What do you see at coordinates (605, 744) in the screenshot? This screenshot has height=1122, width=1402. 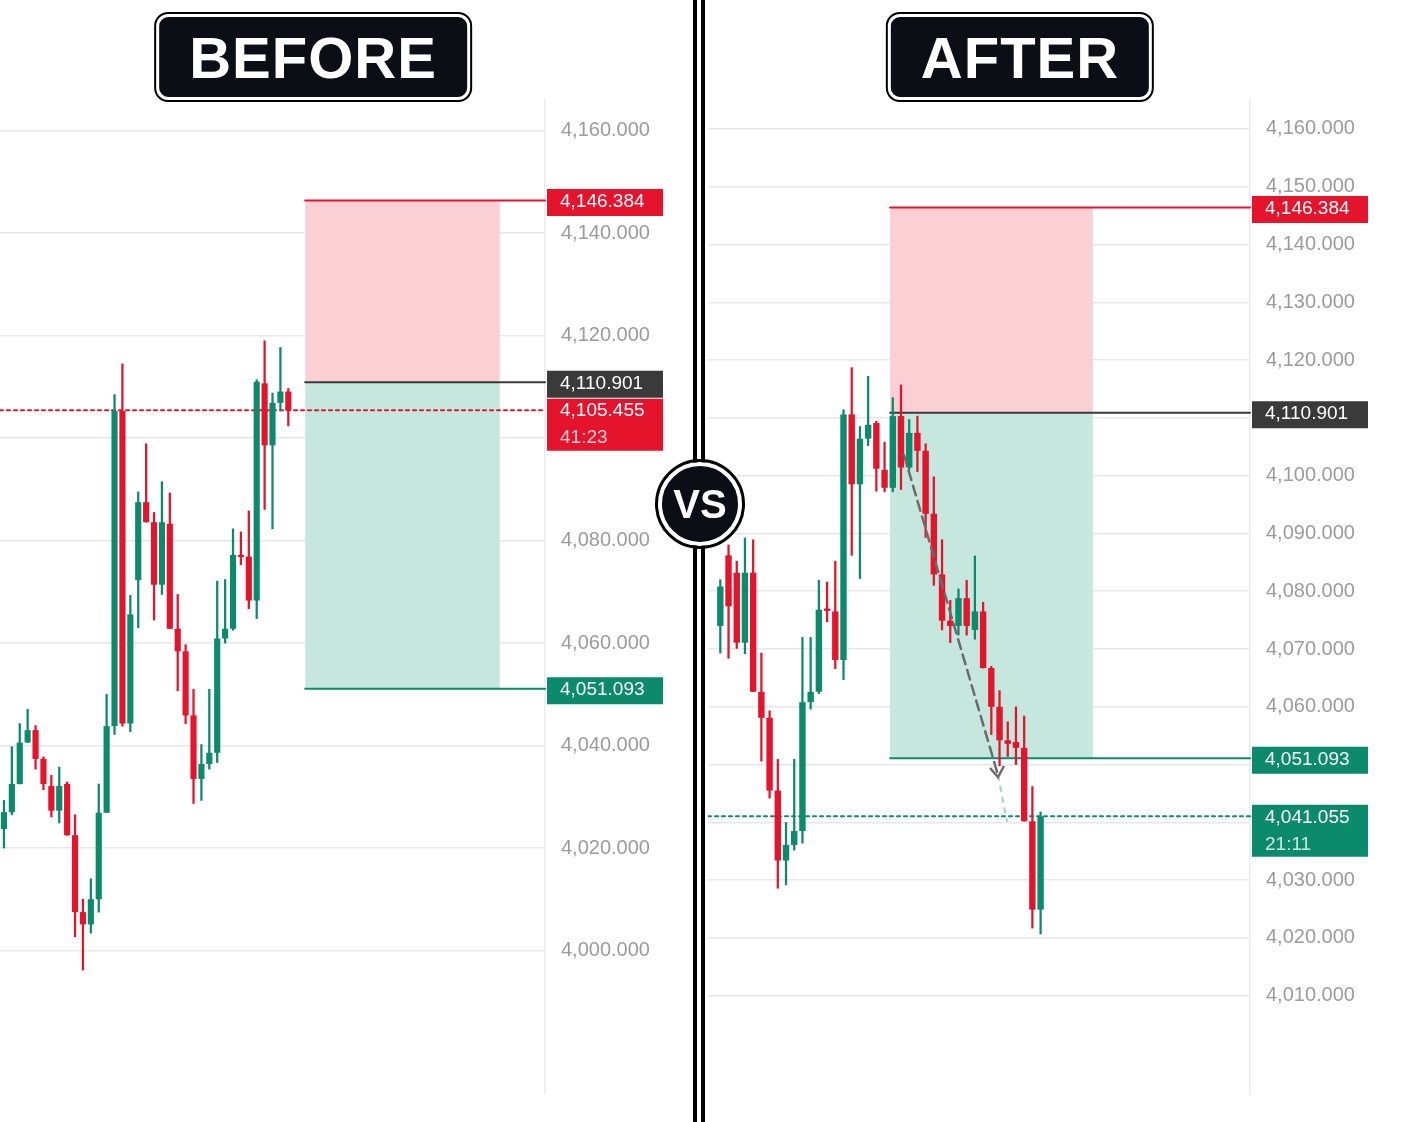 I see `y-tick-label: 4,040.000` at bounding box center [605, 744].